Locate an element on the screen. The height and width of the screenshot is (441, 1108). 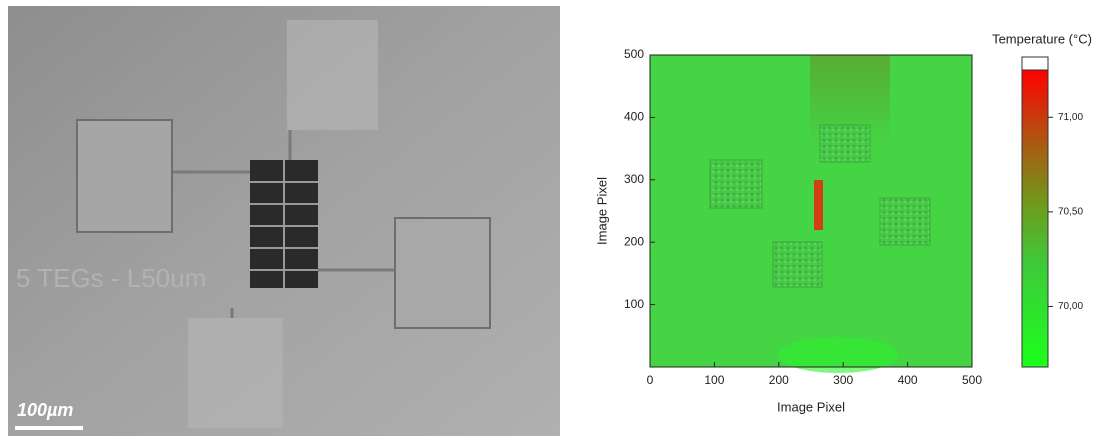
x-axis-label: Image Pixel is located at coordinates (811, 406).